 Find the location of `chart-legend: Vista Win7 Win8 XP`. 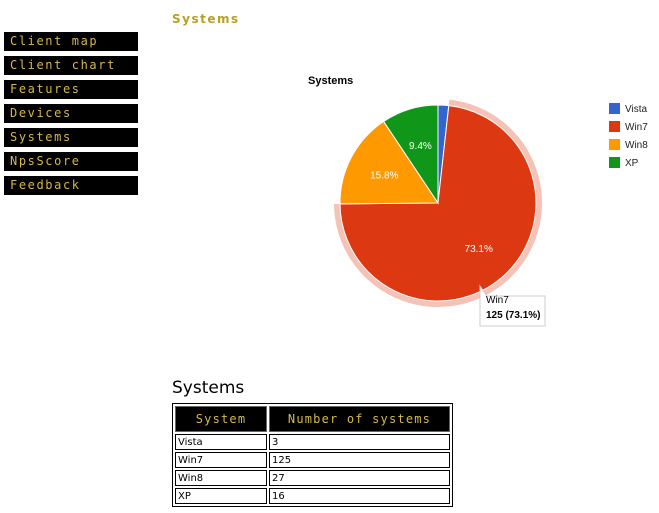

chart-legend: Vista Win7 Win8 XP is located at coordinates (628, 136).